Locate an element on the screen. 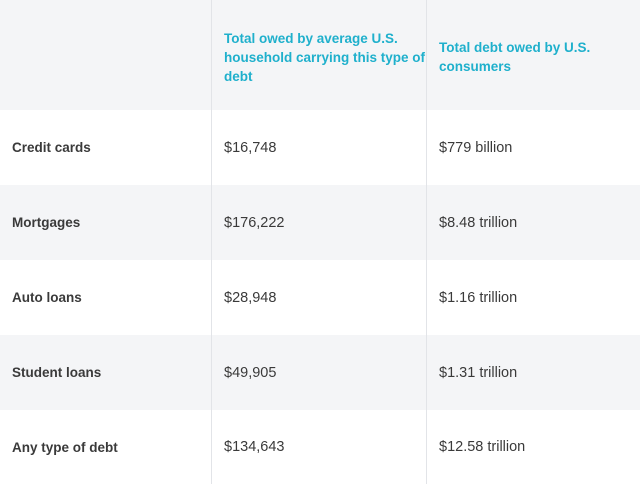  household-value: $49,905 is located at coordinates (319, 372).